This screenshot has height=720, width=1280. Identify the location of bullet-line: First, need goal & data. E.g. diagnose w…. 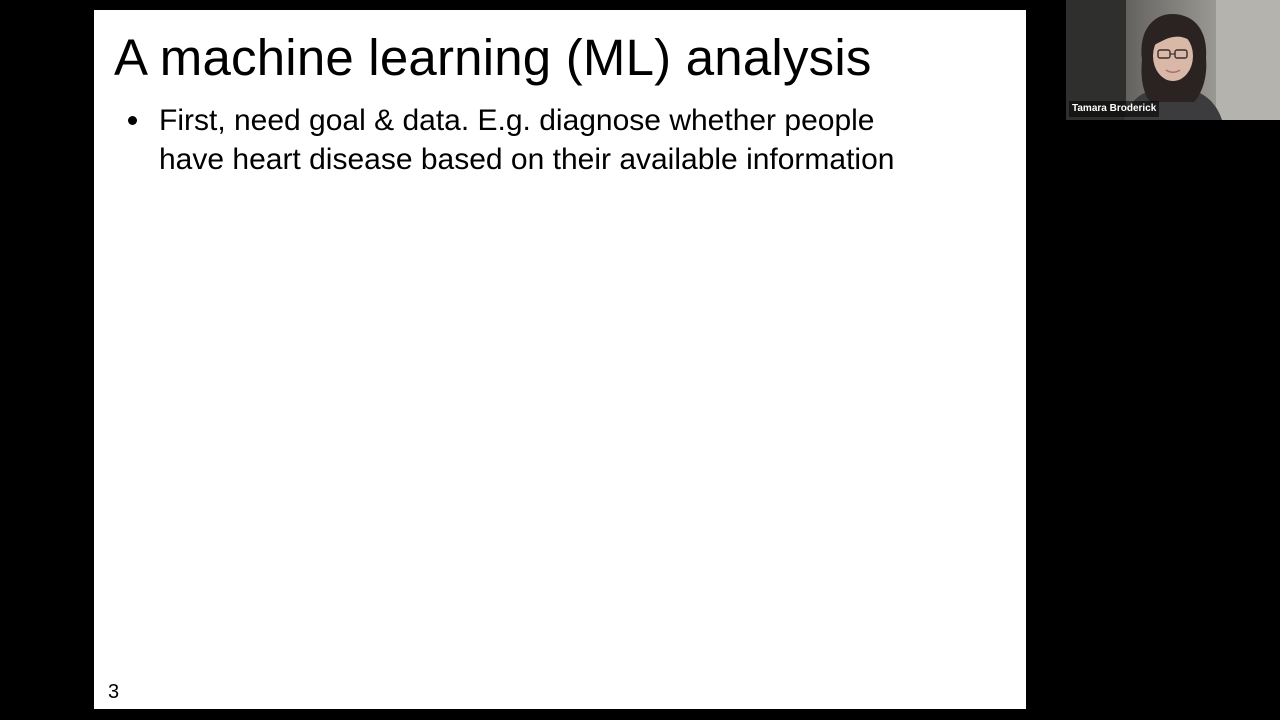
(517, 120).